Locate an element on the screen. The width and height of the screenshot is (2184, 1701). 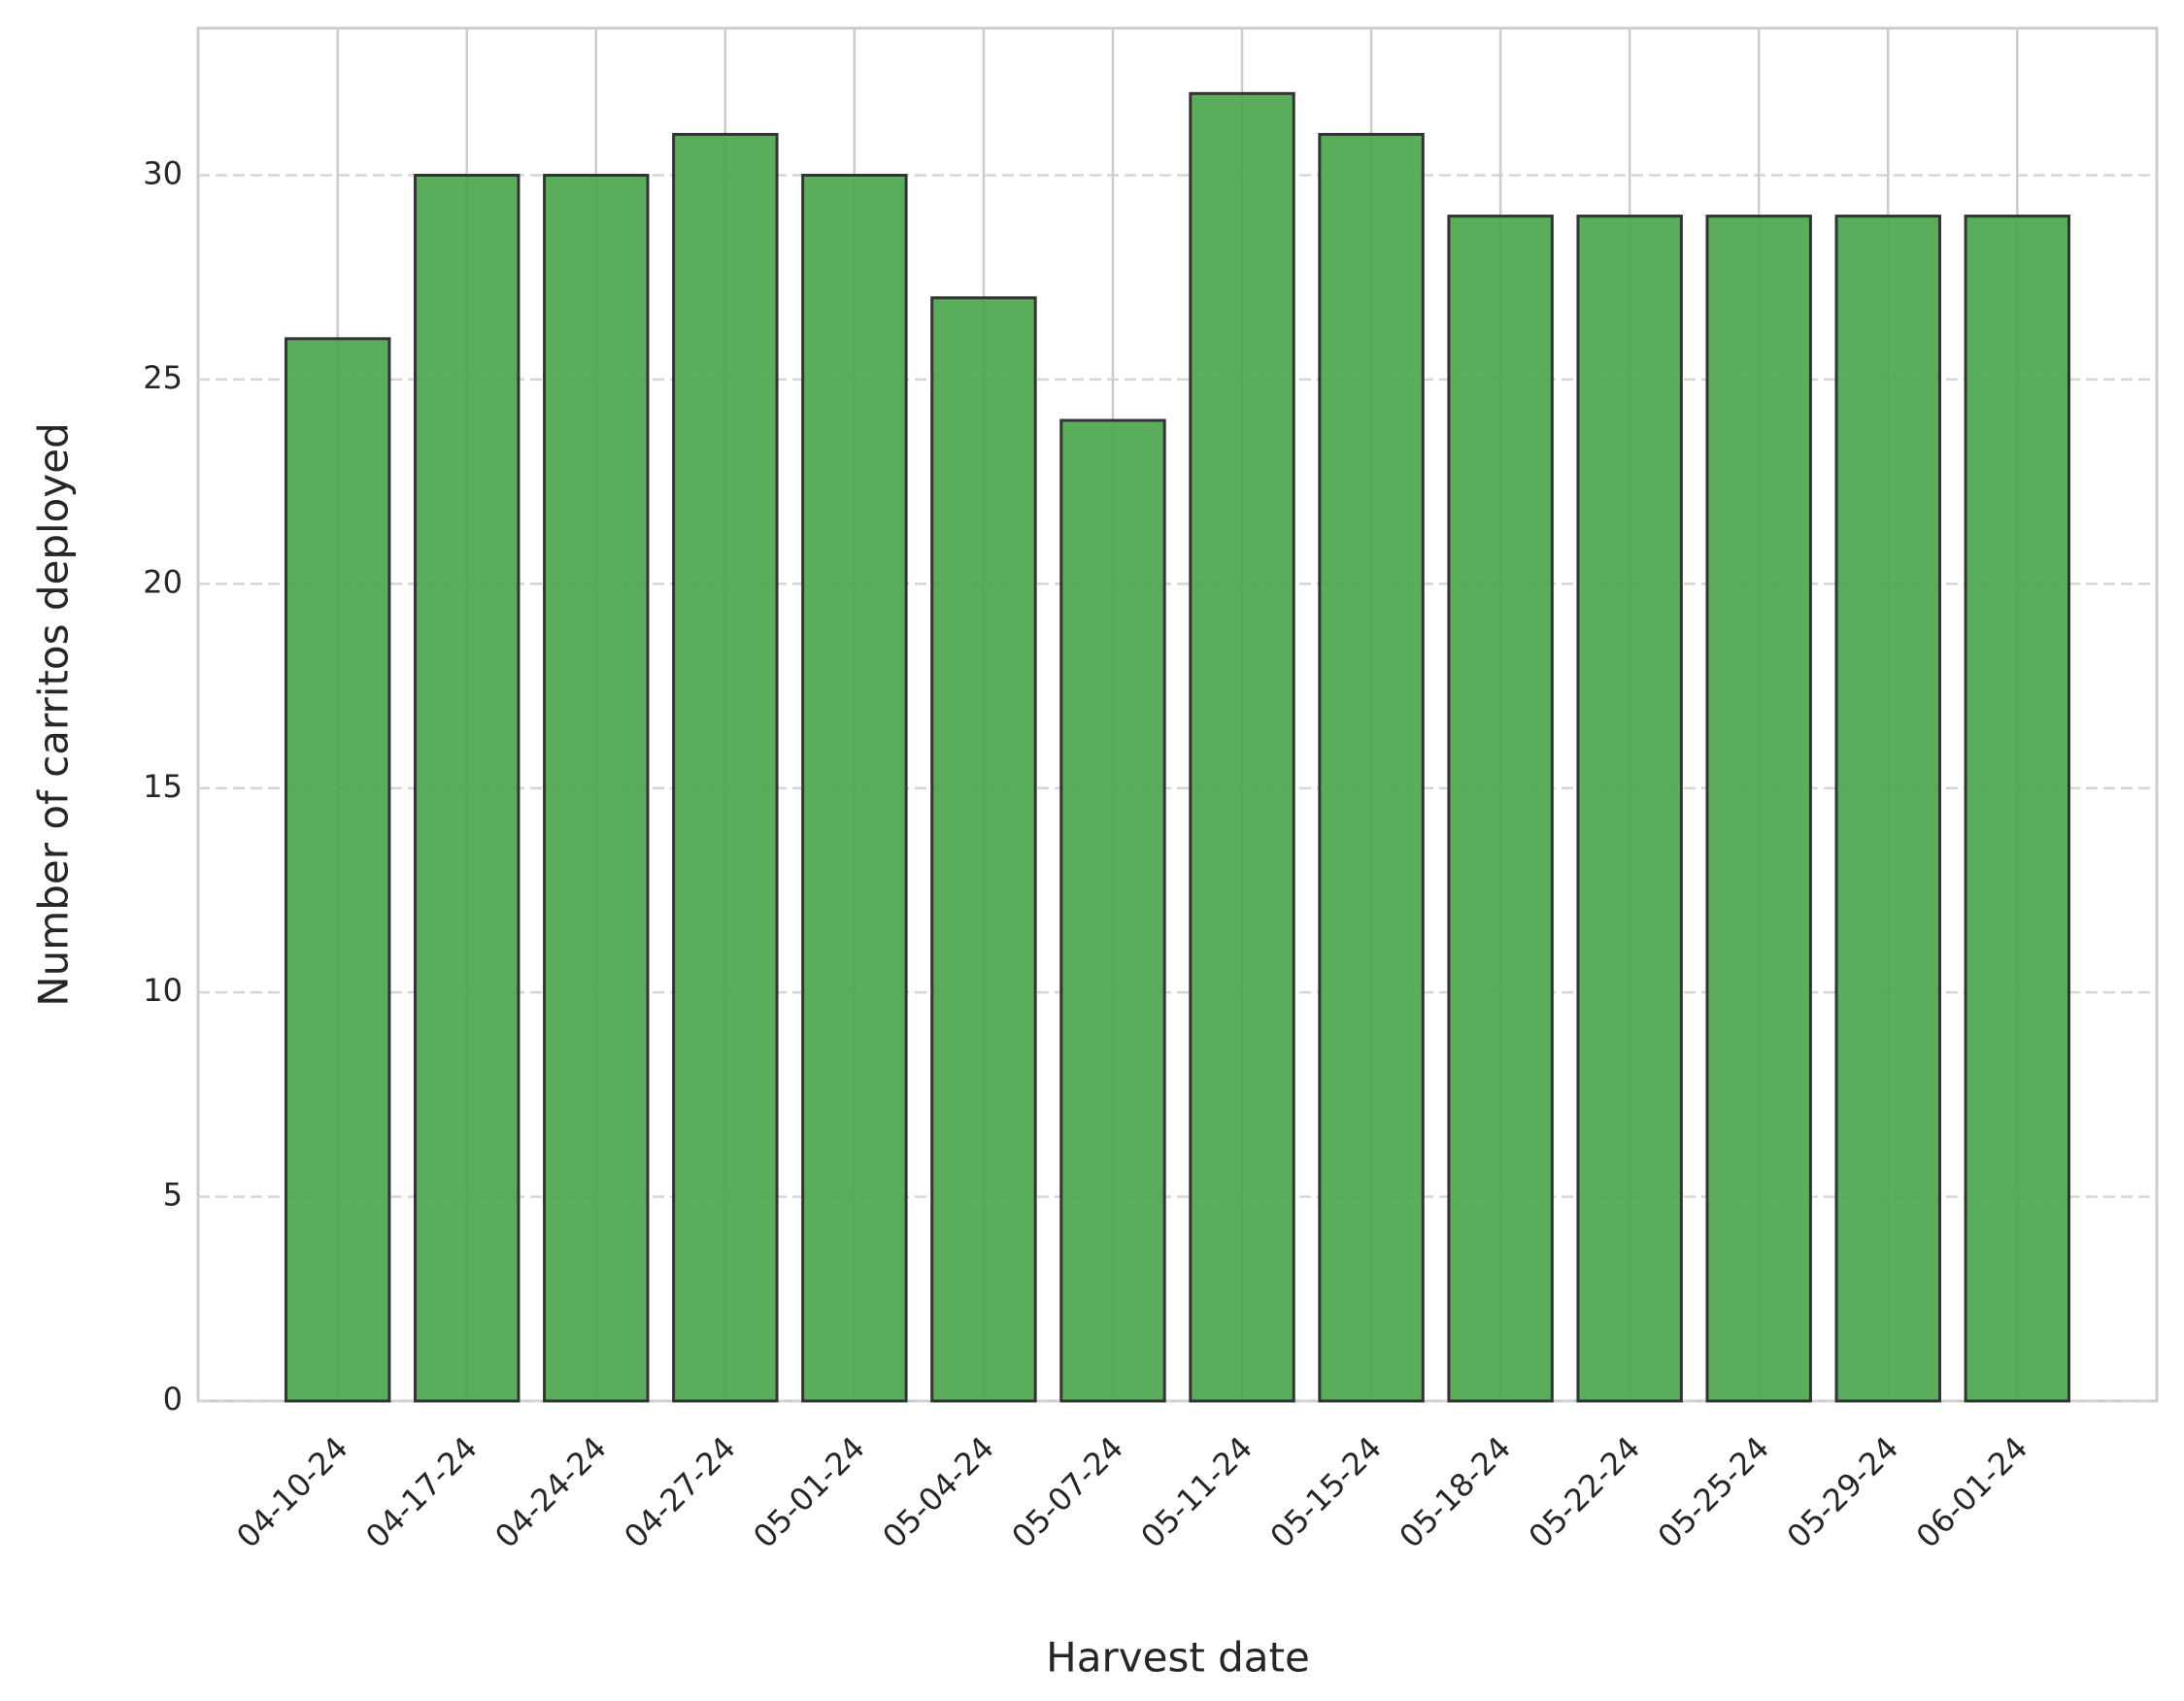
x-tick-label: 05-29-24 is located at coordinates (1843, 1492).